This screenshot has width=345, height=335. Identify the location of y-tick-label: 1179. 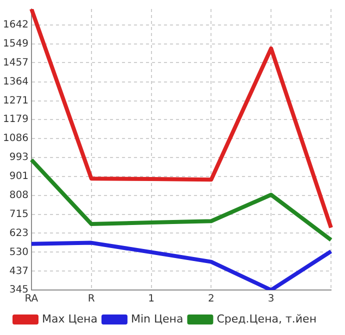
(15, 120).